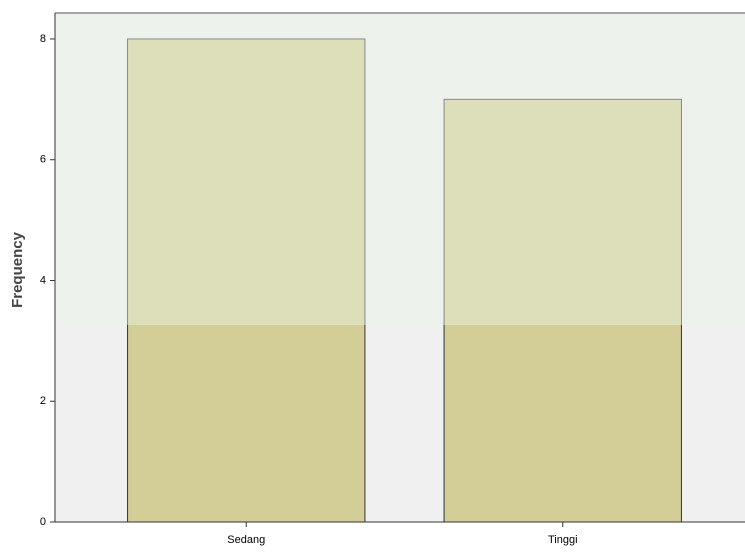  I want to click on y-tick-label: 6, so click(43, 160).